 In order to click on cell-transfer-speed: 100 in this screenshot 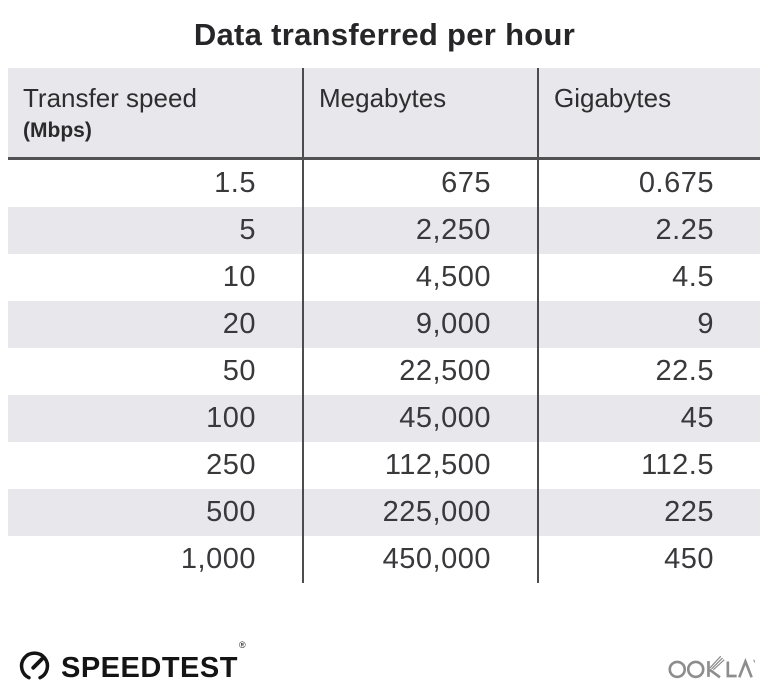, I will do `click(231, 418)`.